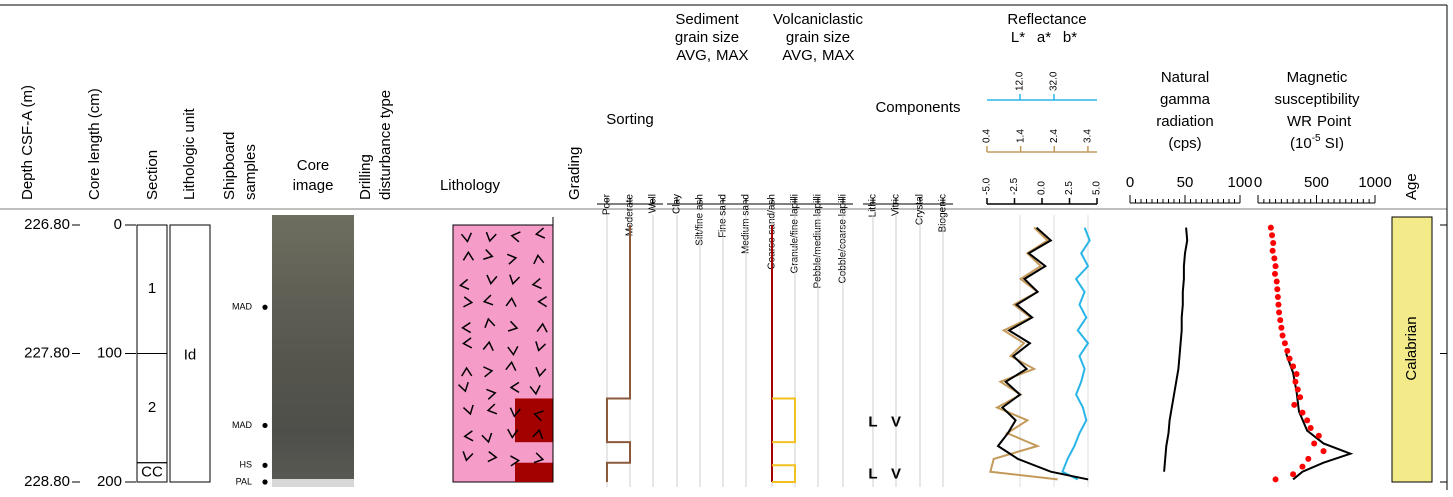 This screenshot has width=1453, height=497. I want to click on depth-label: 228.80, so click(47, 481).